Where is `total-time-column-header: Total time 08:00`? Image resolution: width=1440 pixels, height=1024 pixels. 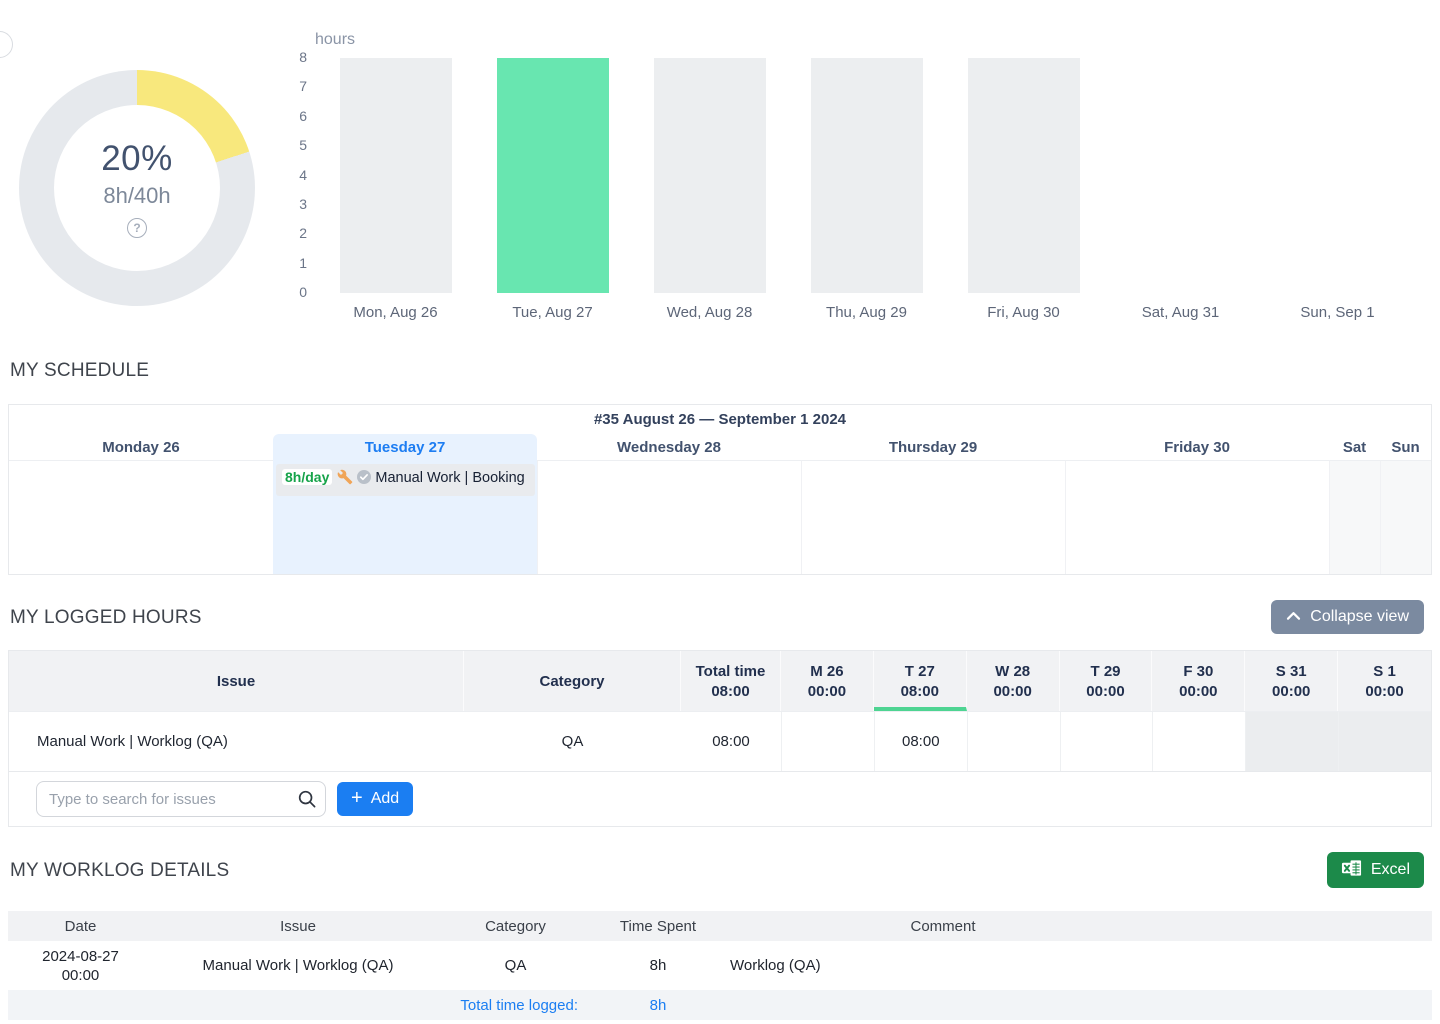
total-time-column-header: Total time 08:00 is located at coordinates (731, 681).